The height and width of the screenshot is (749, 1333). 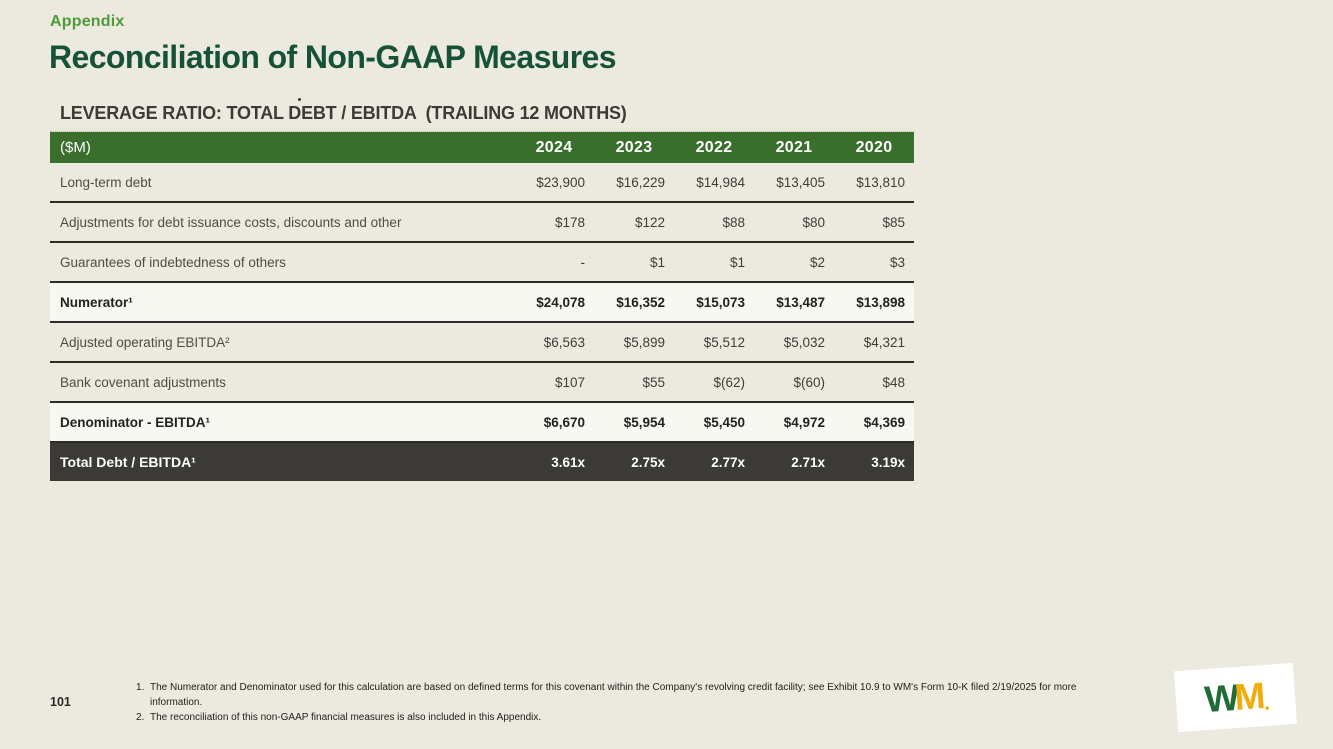 I want to click on cell-value: $2, so click(x=817, y=262).